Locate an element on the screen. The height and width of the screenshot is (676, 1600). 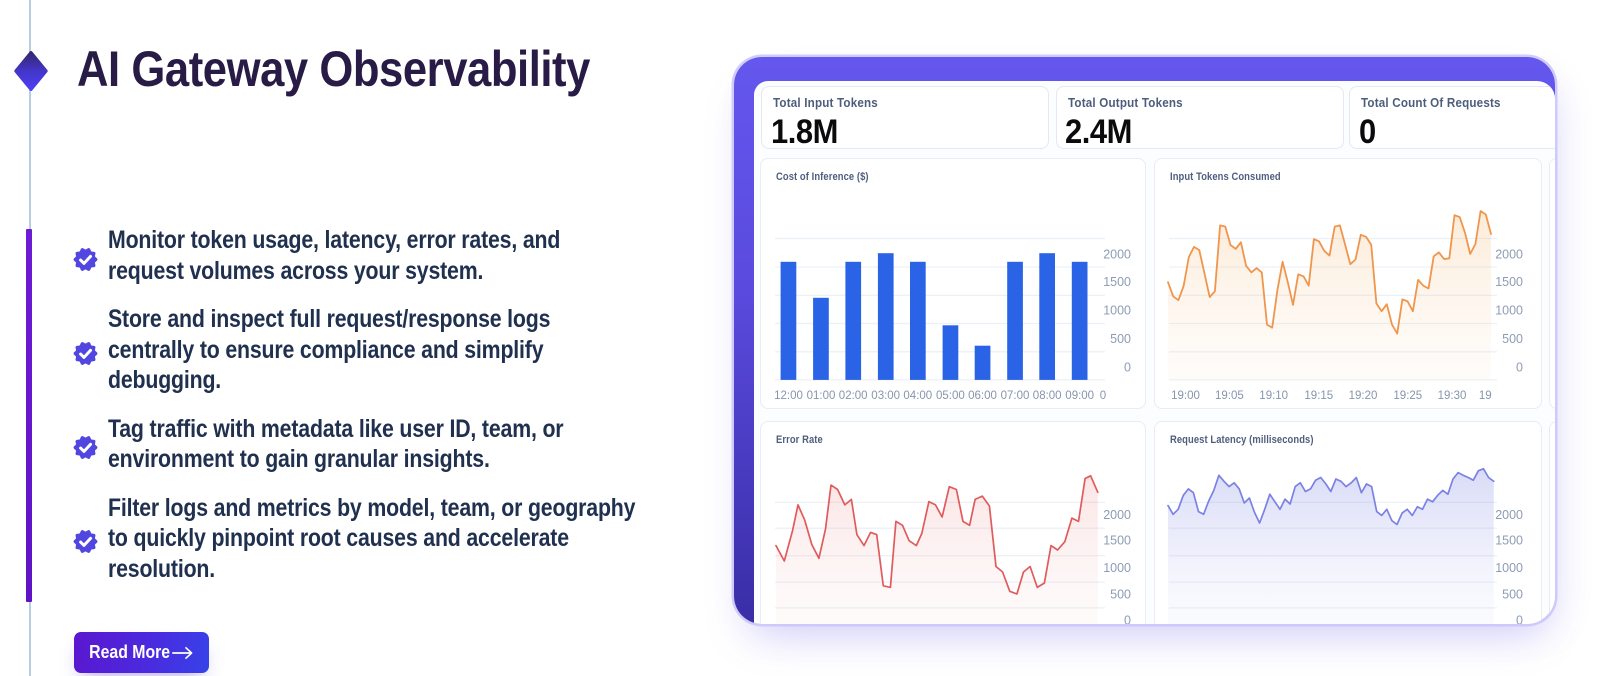
svg-text: 19:10 is located at coordinates (1273, 396).